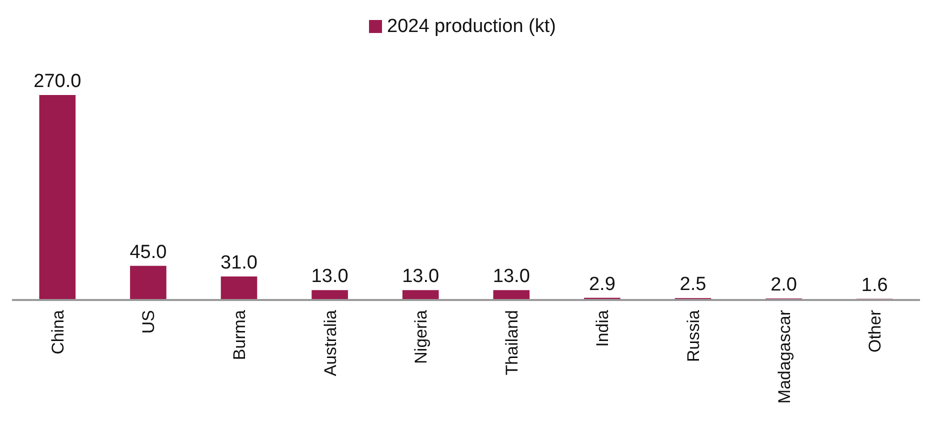 This screenshot has width=925, height=446. Describe the element at coordinates (239, 334) in the screenshot. I see `x-tick-label: Burma` at that location.